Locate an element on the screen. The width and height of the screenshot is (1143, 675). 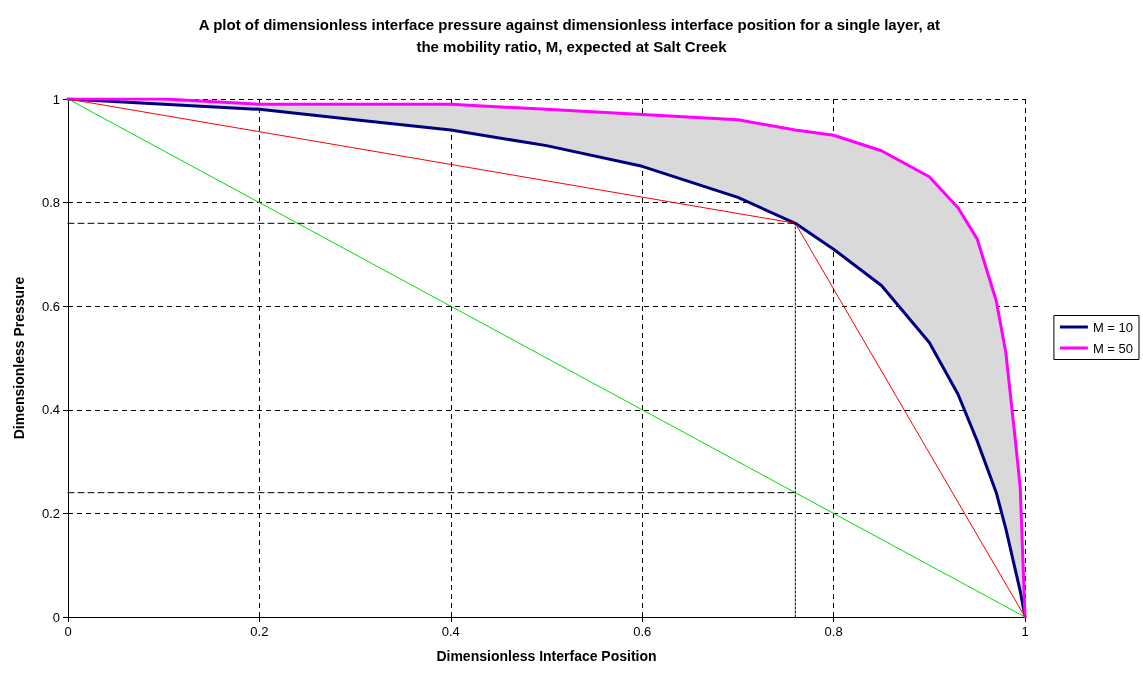
legend-label: M = 10 is located at coordinates (1112, 327).